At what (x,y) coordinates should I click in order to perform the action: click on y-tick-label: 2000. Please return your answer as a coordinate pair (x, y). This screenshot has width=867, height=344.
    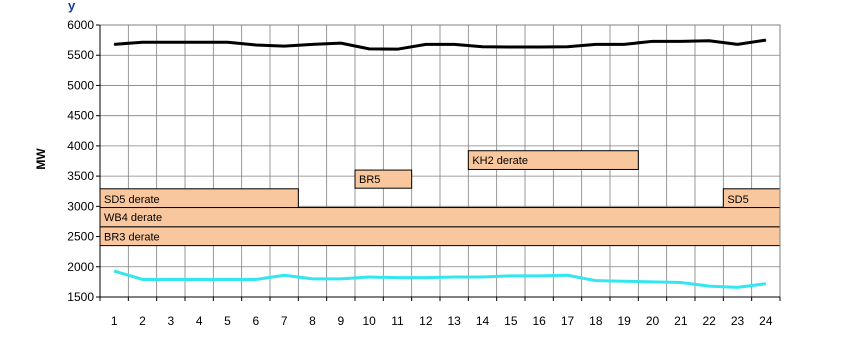
    Looking at the image, I should click on (80, 267).